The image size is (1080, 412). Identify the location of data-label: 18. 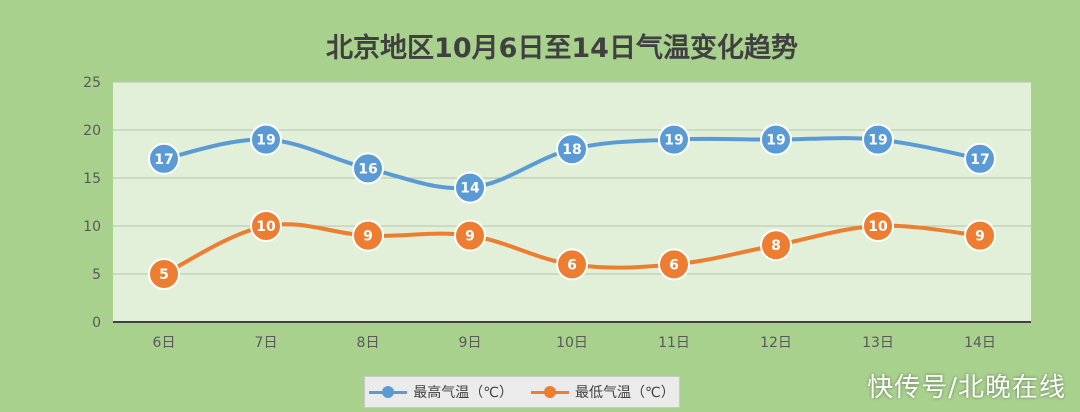
(571, 150).